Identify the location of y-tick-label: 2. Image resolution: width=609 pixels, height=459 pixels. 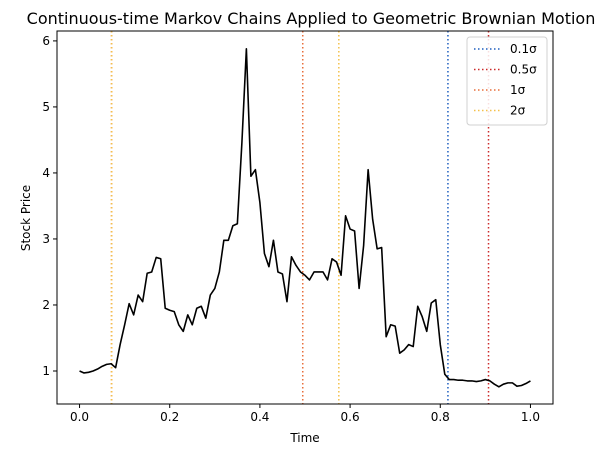
(46, 305).